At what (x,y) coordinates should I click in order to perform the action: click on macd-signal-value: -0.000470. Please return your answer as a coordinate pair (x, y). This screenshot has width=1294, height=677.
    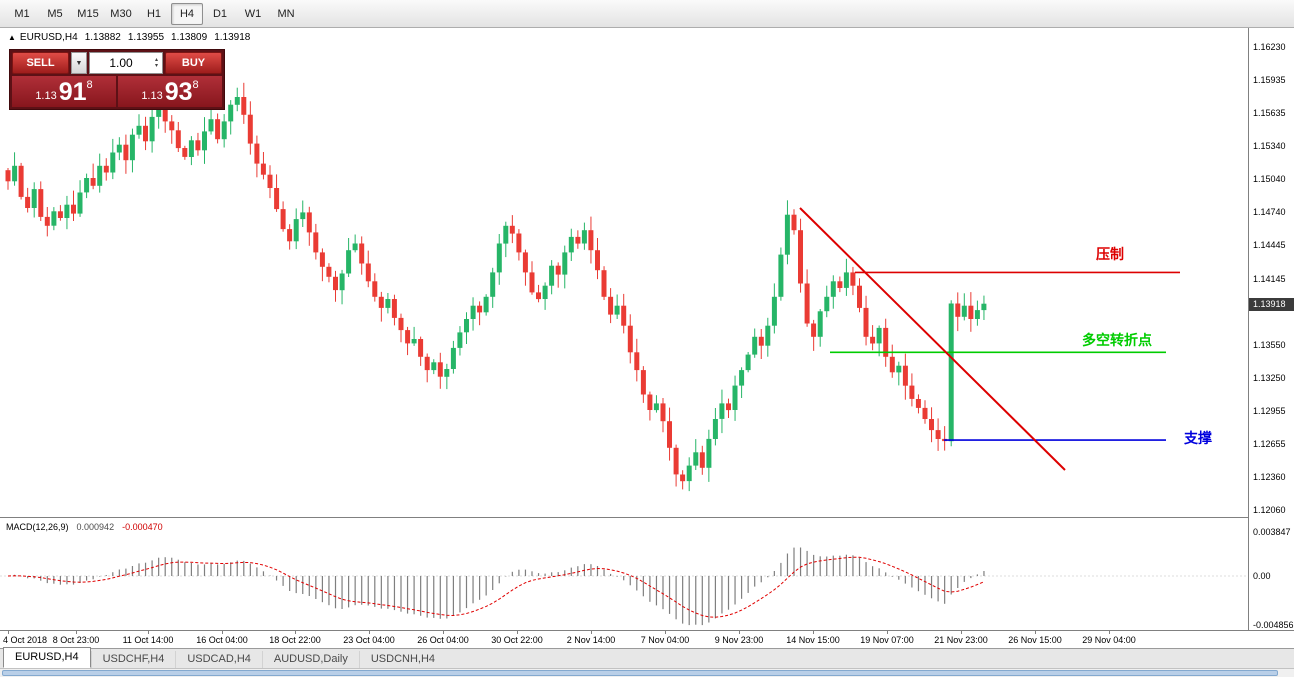
    Looking at the image, I should click on (142, 527).